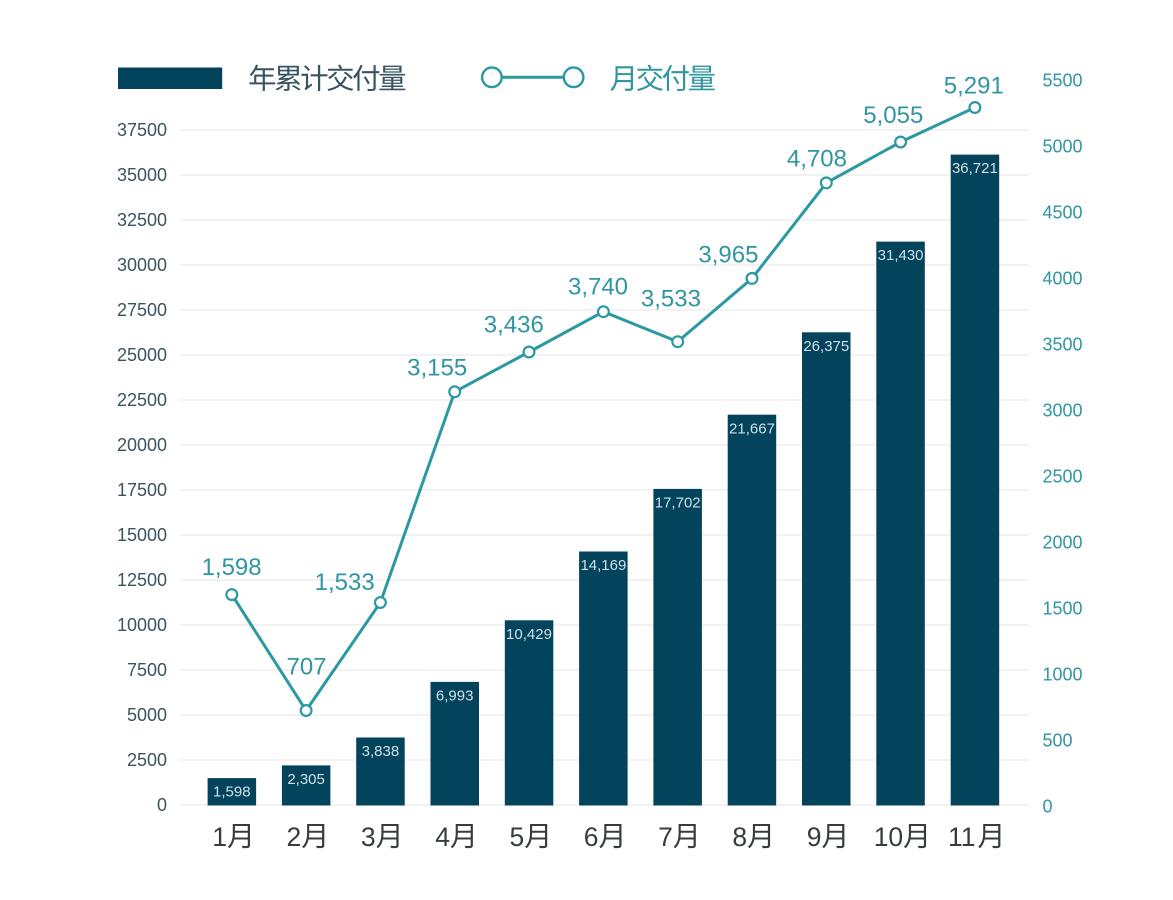  I want to click on svg-text: 1, so click(219, 837).